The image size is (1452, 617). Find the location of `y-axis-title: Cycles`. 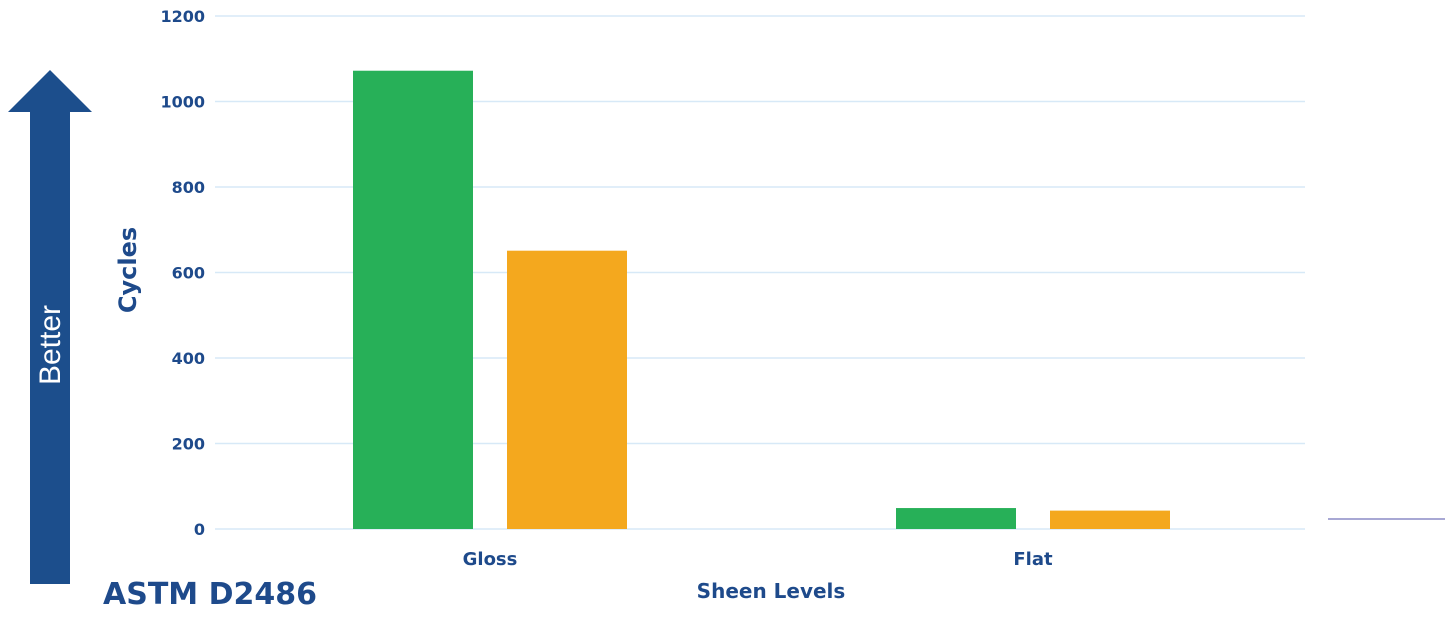

y-axis-title: Cycles is located at coordinates (128, 270).